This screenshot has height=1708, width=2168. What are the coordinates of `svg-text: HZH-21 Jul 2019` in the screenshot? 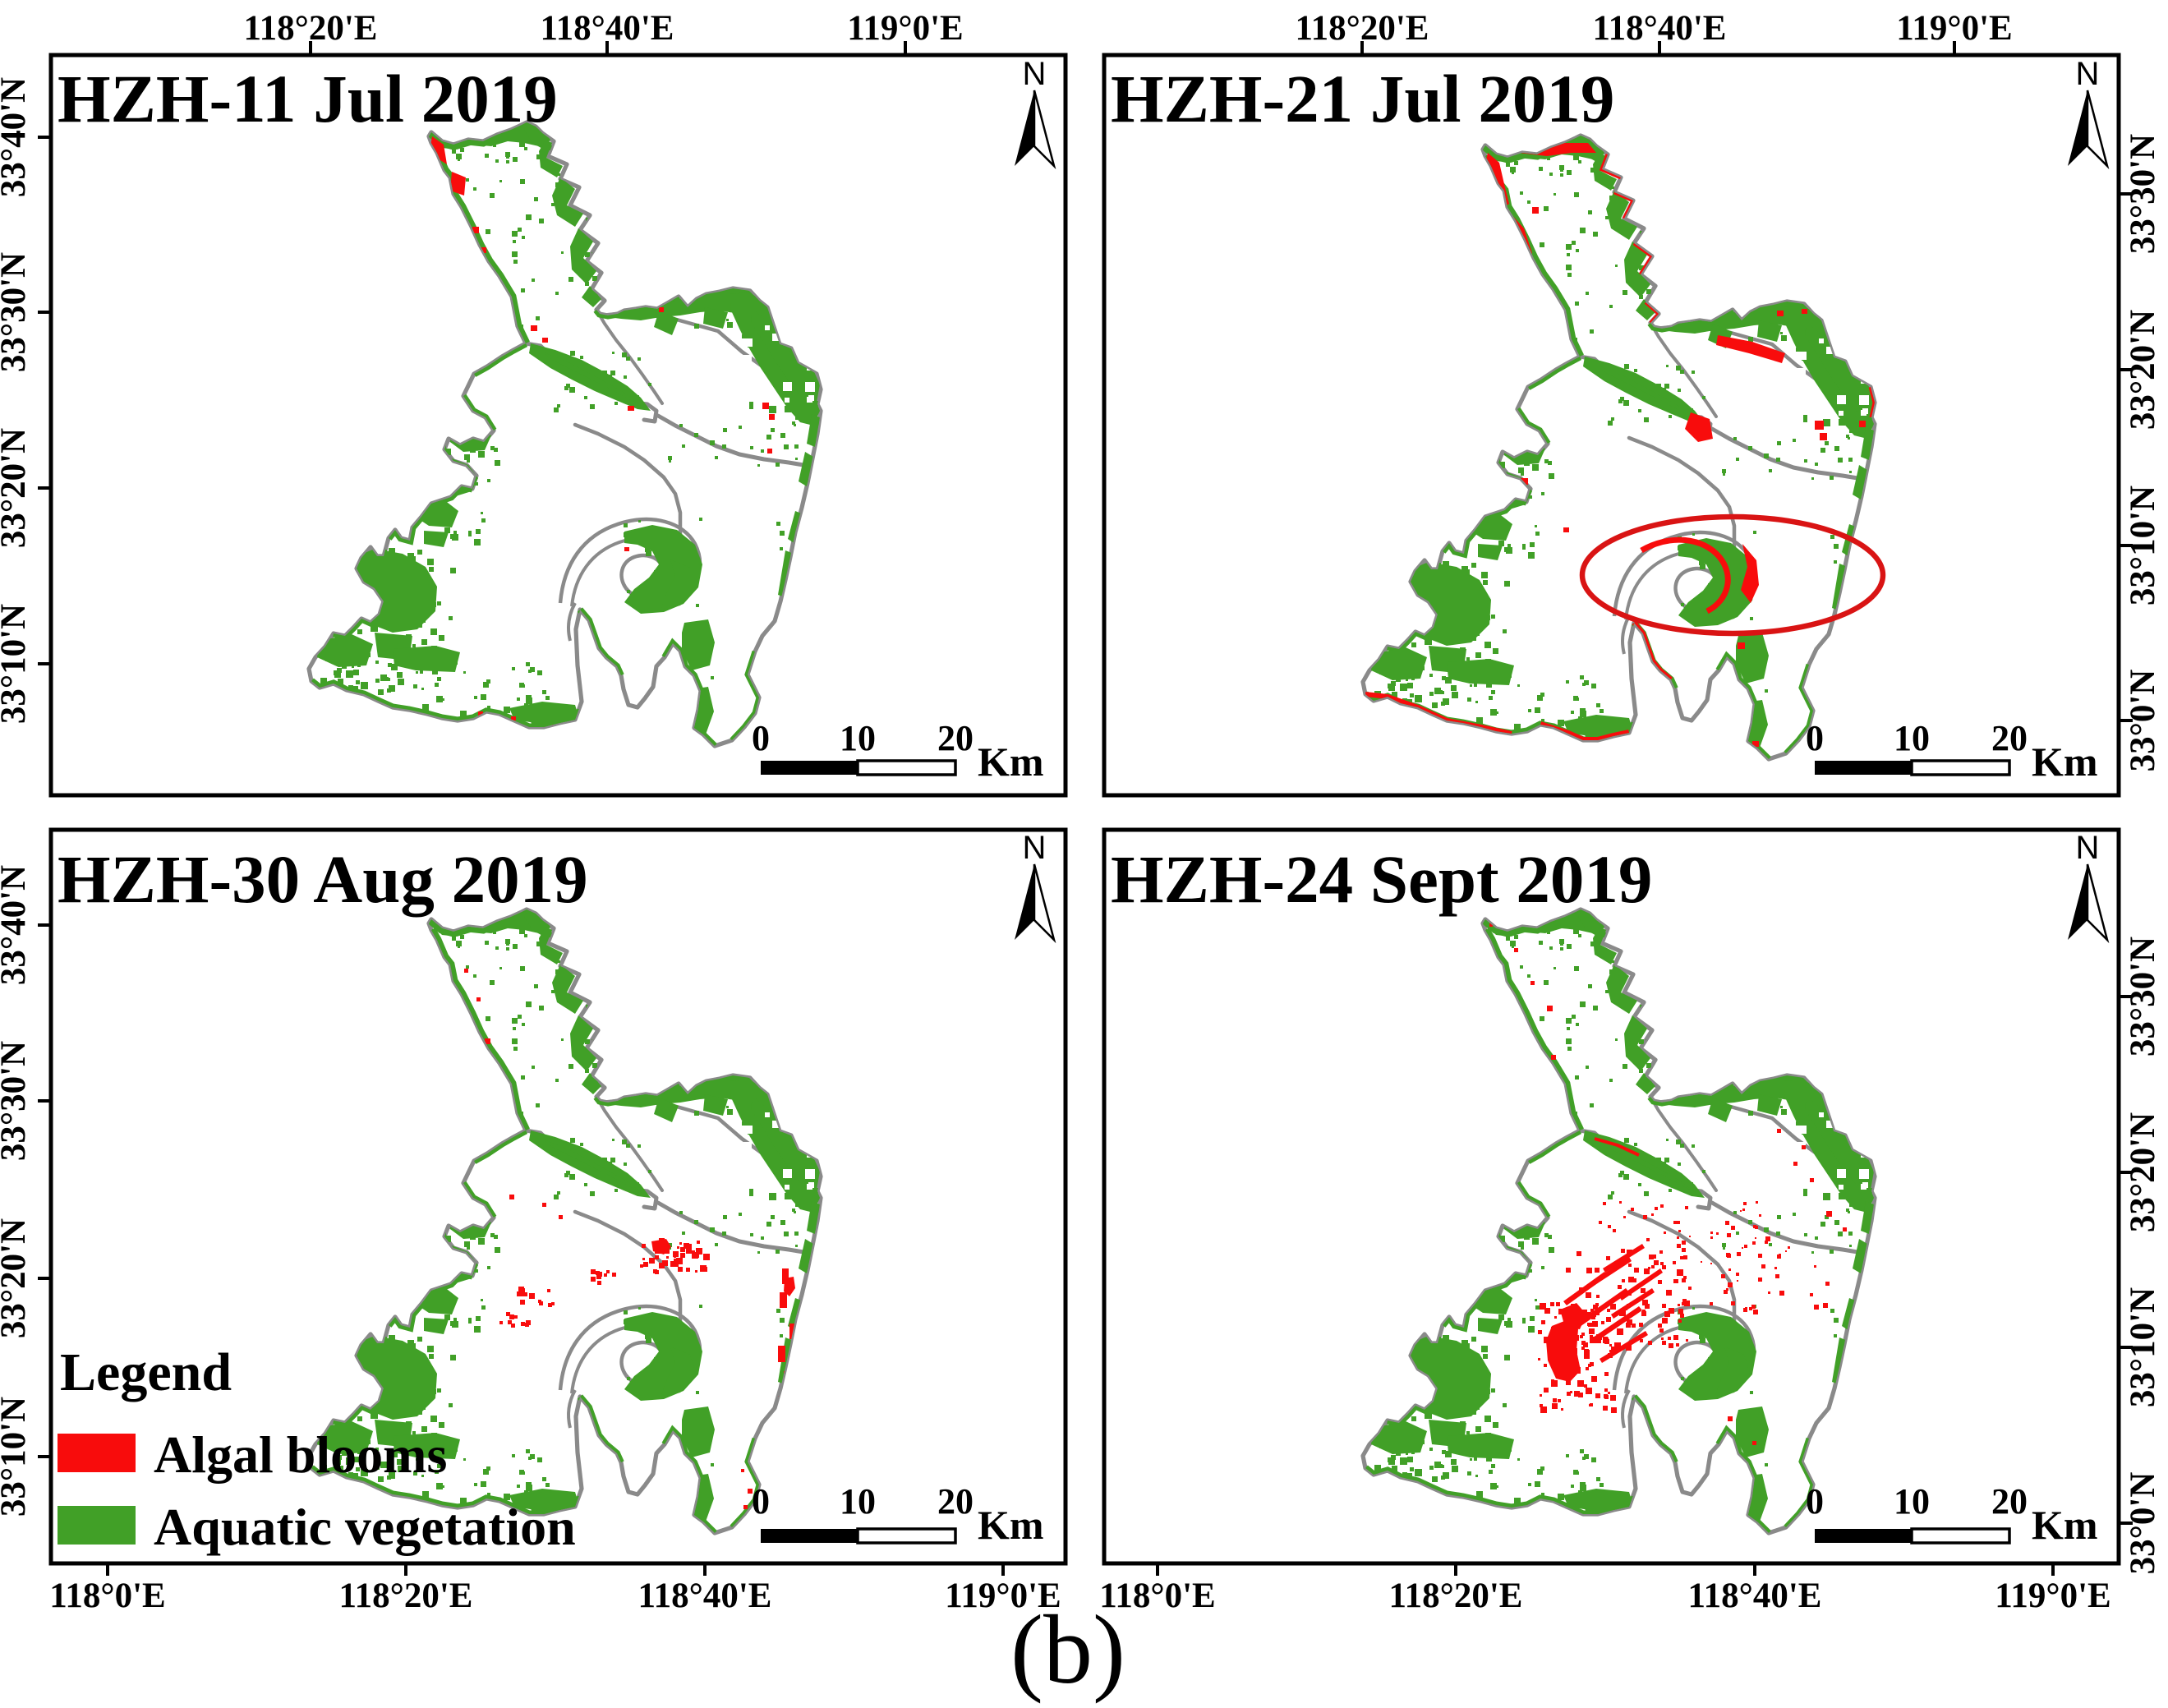 It's located at (1362, 98).